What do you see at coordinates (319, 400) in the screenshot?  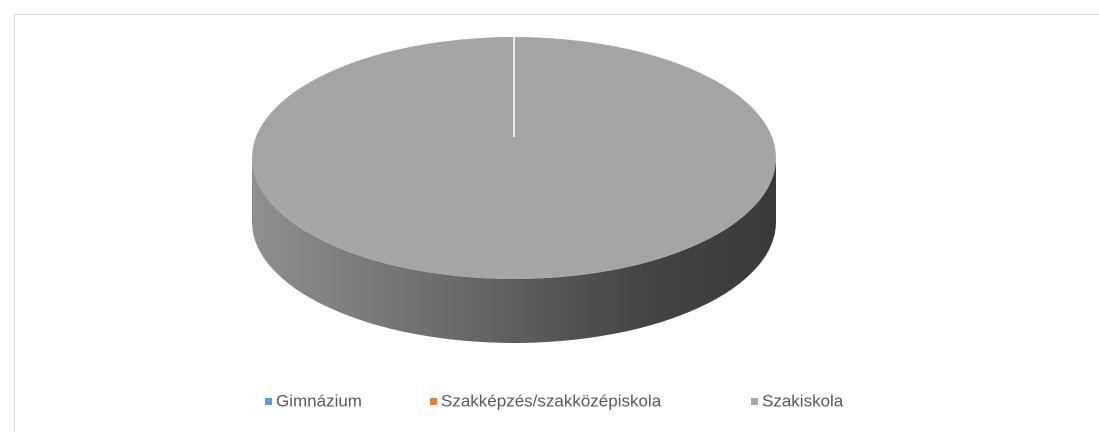 I see `legend-label: Gimnázium` at bounding box center [319, 400].